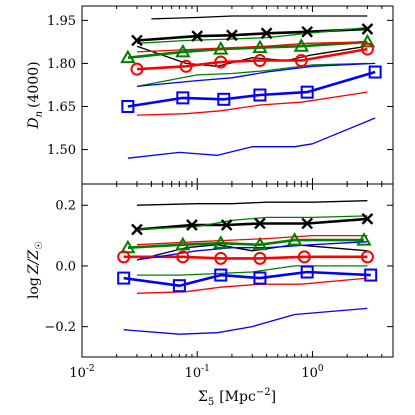 The height and width of the screenshot is (415, 415). Describe the element at coordinates (61, 21) in the screenshot. I see `y-tick-label: 1.95` at that location.